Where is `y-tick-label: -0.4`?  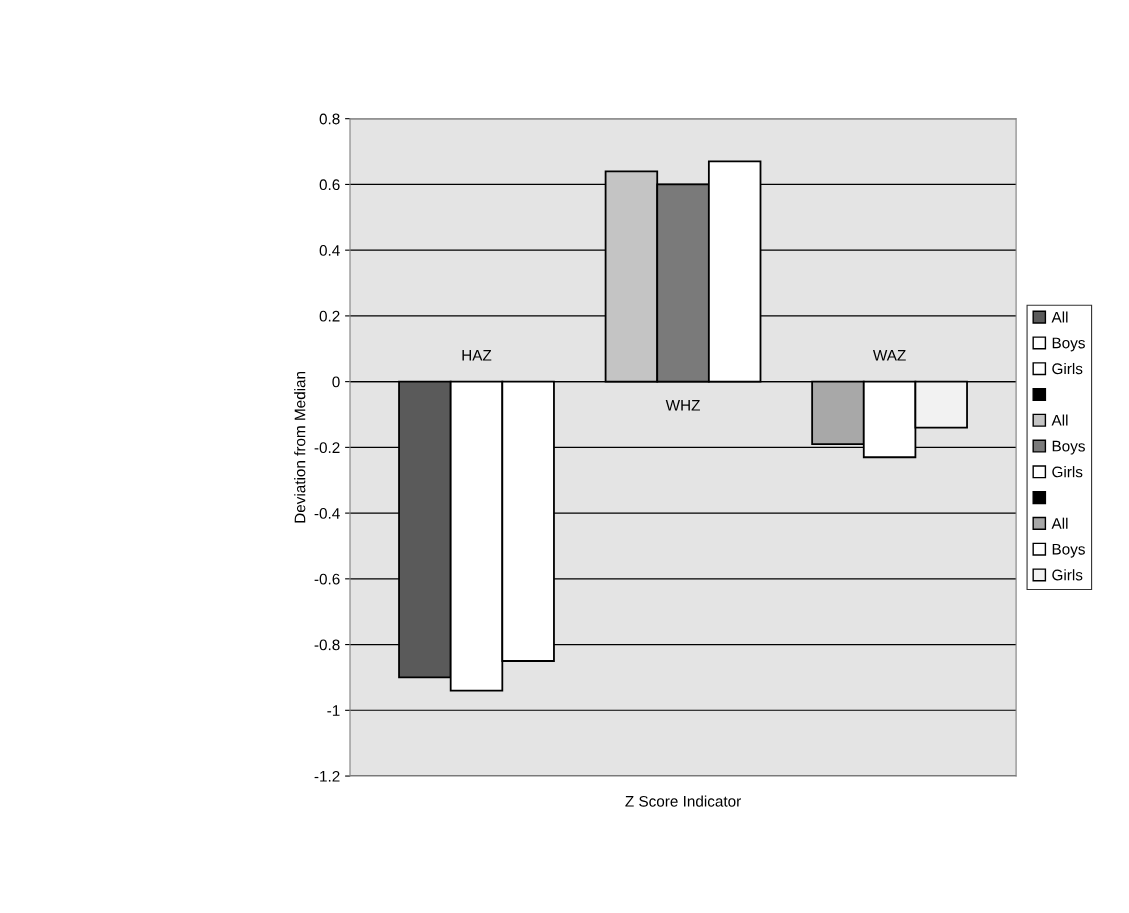 y-tick-label: -0.4 is located at coordinates (327, 513).